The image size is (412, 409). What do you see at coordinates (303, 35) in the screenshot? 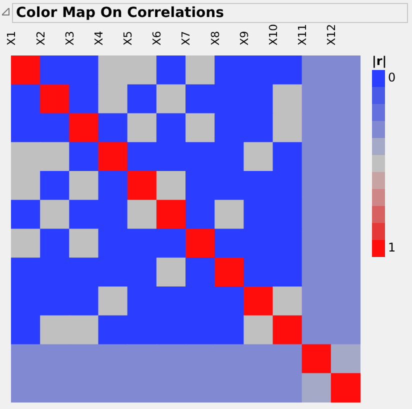
I see `x-tick-label: X11` at bounding box center [303, 35].